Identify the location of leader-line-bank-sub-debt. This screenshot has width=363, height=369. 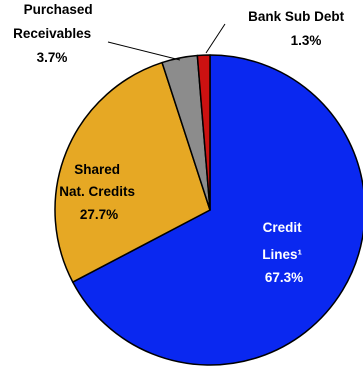
(215, 38).